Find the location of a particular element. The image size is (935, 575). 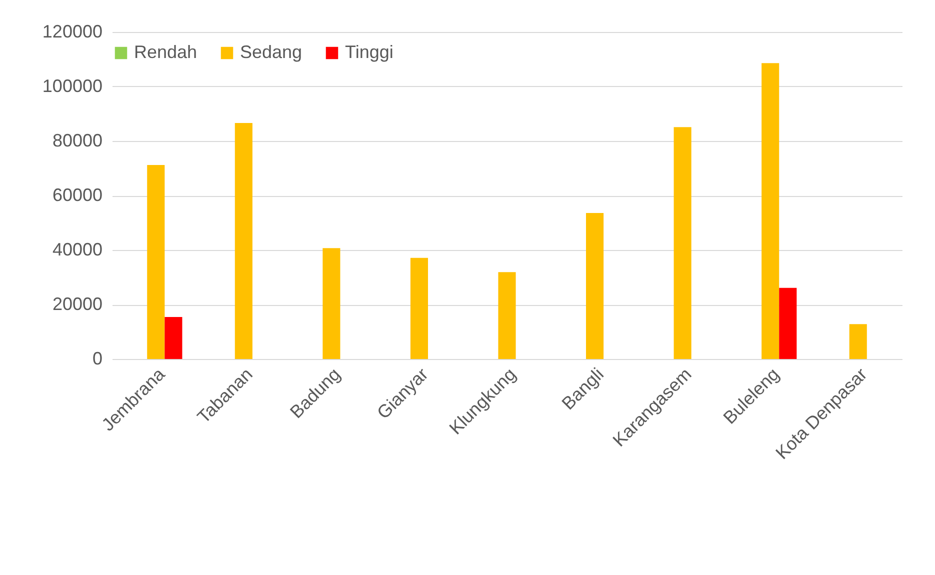

y-tick-label: 40000 is located at coordinates (77, 250).